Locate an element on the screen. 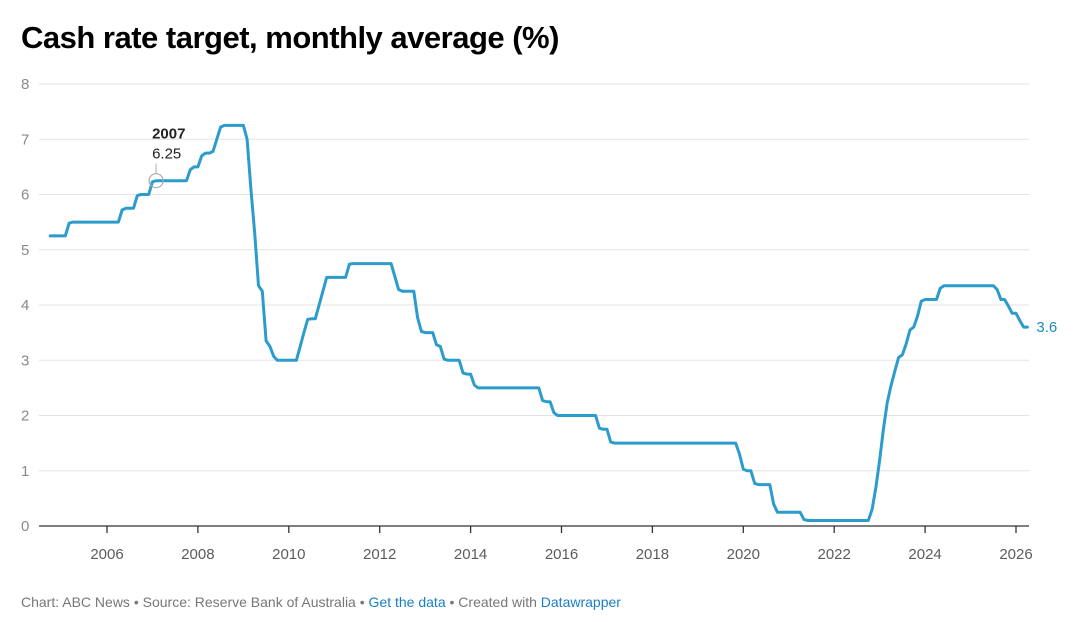 This screenshot has width=1080, height=633. x-tick-label: 2014 is located at coordinates (470, 554).